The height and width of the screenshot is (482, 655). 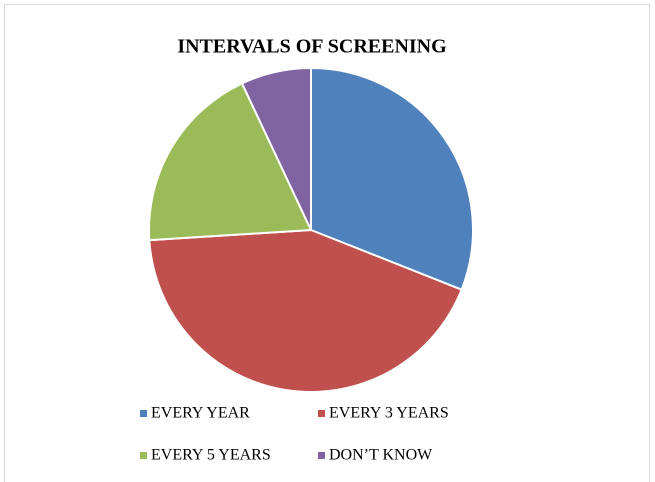 What do you see at coordinates (211, 455) in the screenshot?
I see `legend-label: EVERY 5 YEARS` at bounding box center [211, 455].